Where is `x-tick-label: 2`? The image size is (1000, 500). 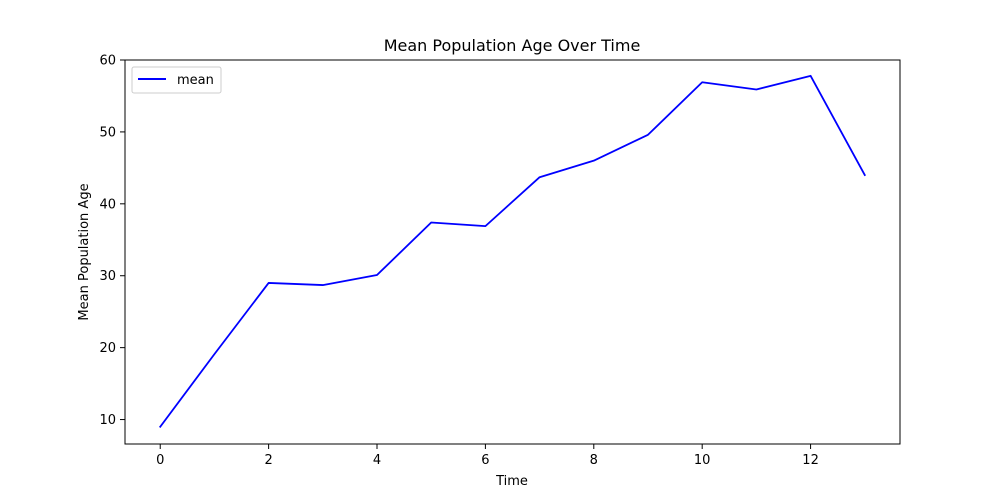
x-tick-label: 2 is located at coordinates (268, 460).